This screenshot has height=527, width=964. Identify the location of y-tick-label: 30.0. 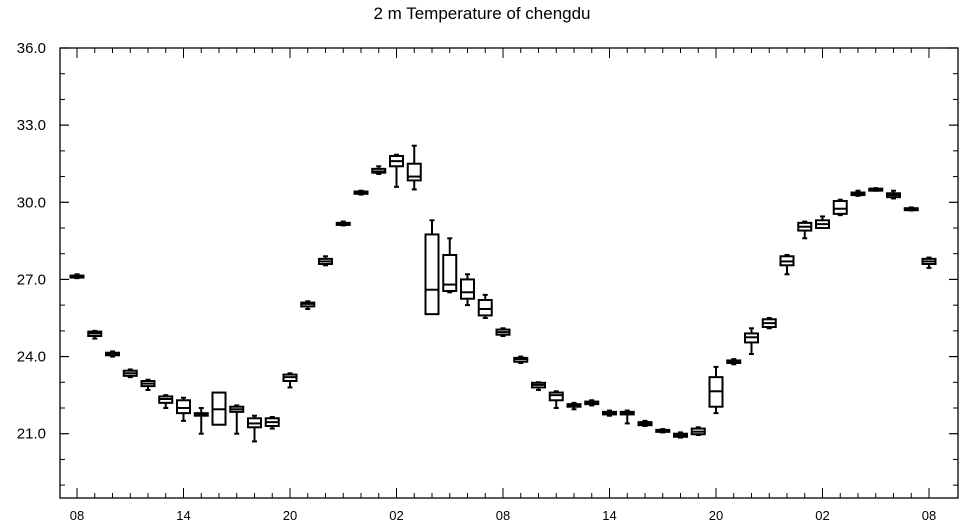
(31, 202).